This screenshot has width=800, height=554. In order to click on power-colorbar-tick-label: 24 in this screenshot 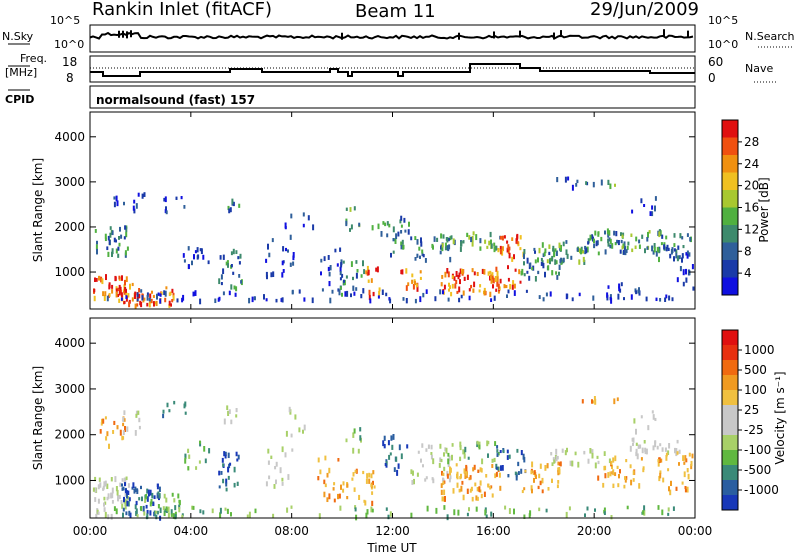, I will do `click(751, 164)`.